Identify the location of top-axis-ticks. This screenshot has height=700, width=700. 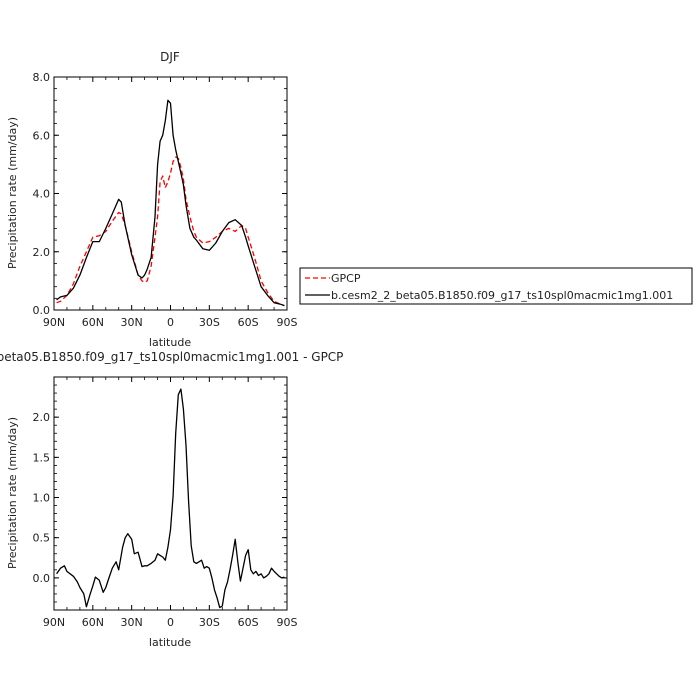
(170, 193).